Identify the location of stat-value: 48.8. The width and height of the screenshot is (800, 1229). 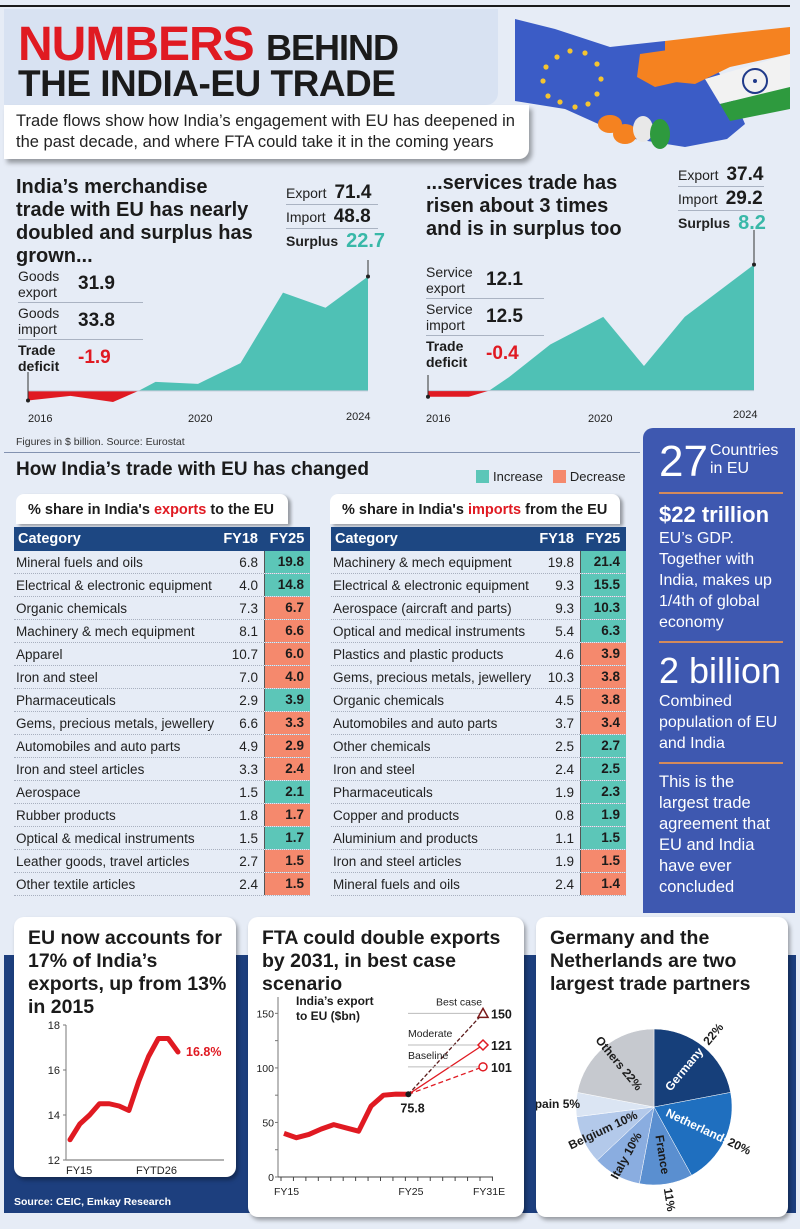
(352, 216).